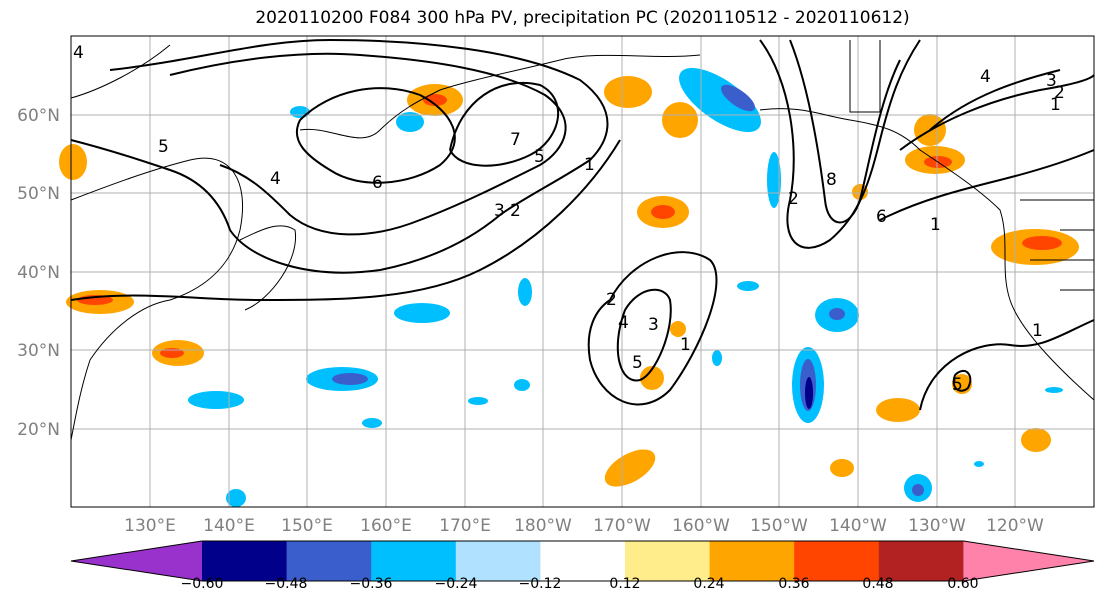 The image size is (1105, 601). I want to click on lat-label: 50°N, so click(38, 194).